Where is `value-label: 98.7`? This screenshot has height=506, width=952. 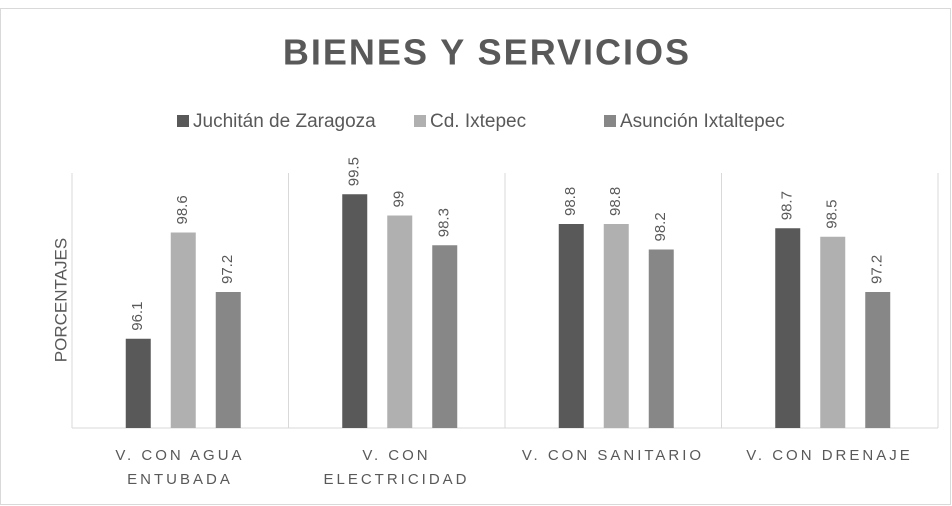
value-label: 98.7 is located at coordinates (787, 205).